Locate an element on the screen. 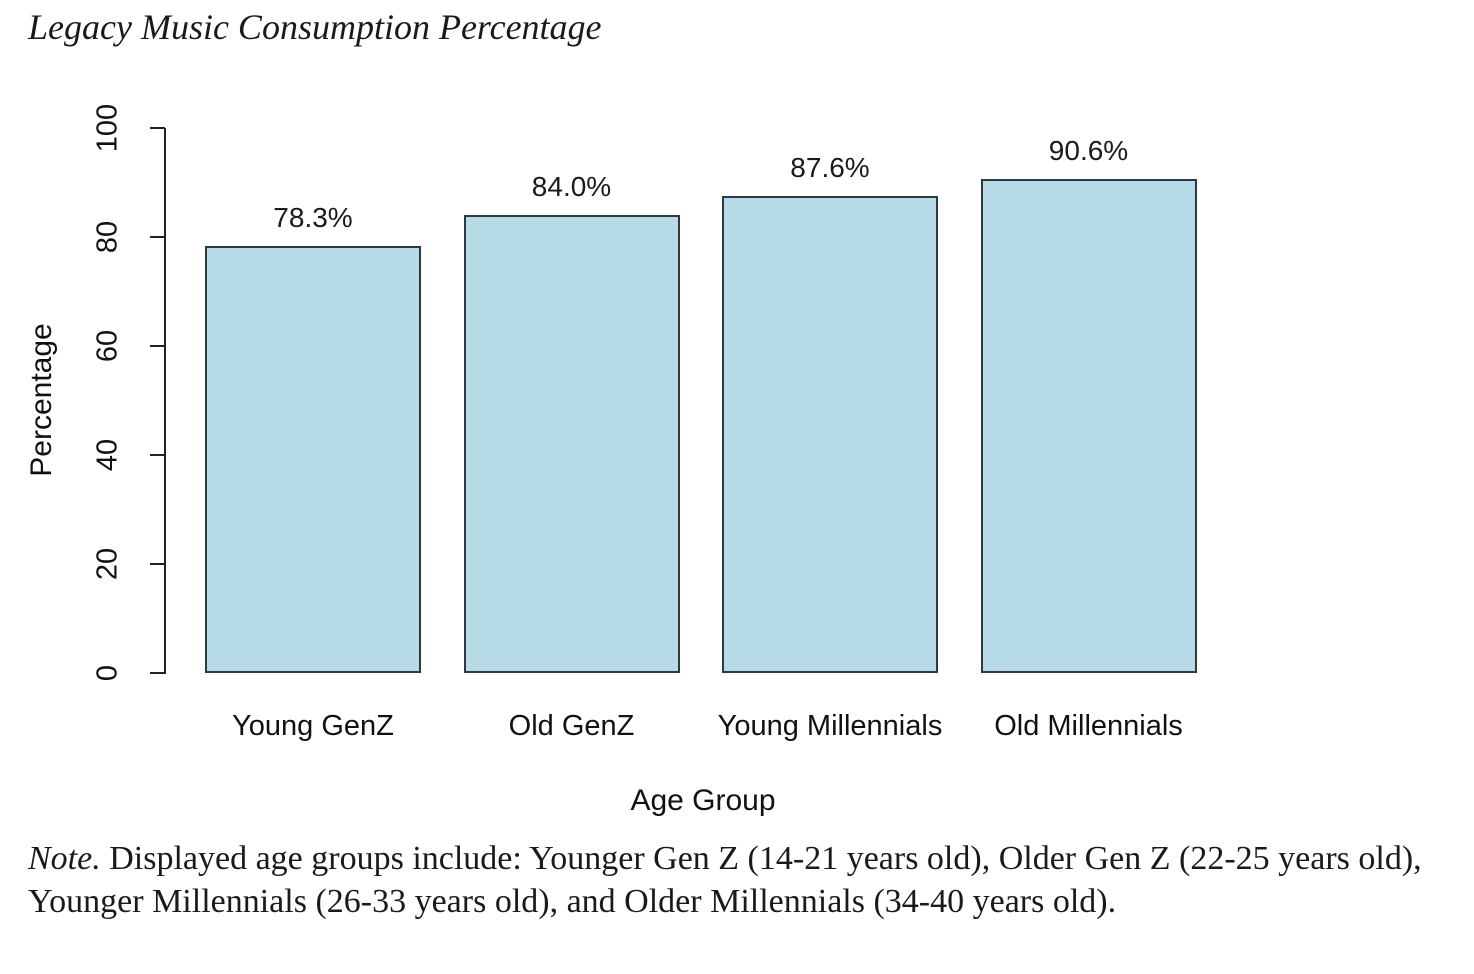 The width and height of the screenshot is (1474, 974). x-category-label: Young Millennials is located at coordinates (830, 726).